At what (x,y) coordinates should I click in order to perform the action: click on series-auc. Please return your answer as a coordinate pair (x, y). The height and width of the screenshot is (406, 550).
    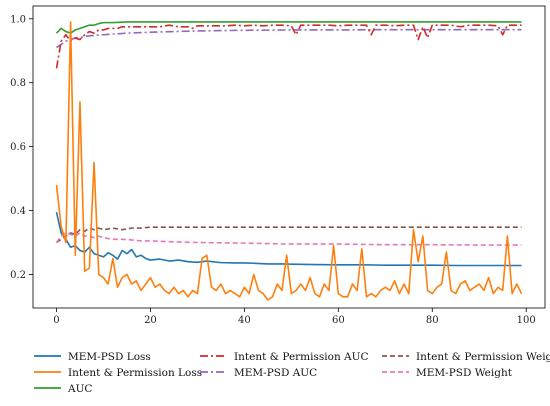
    Looking at the image, I should click on (288, 27).